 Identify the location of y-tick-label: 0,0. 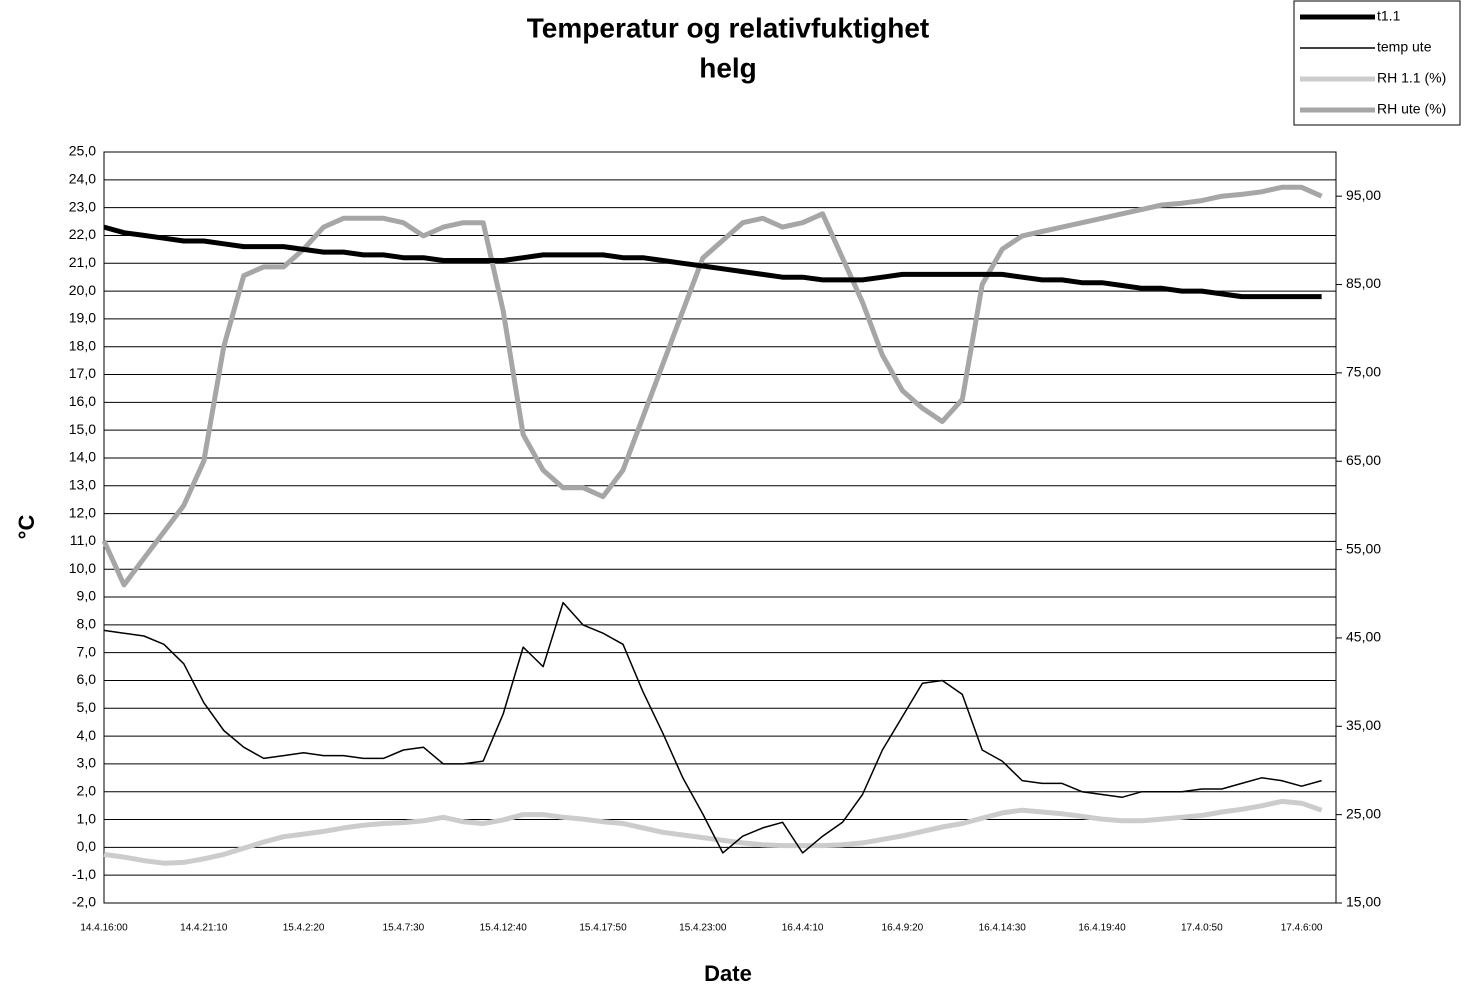
(87, 846).